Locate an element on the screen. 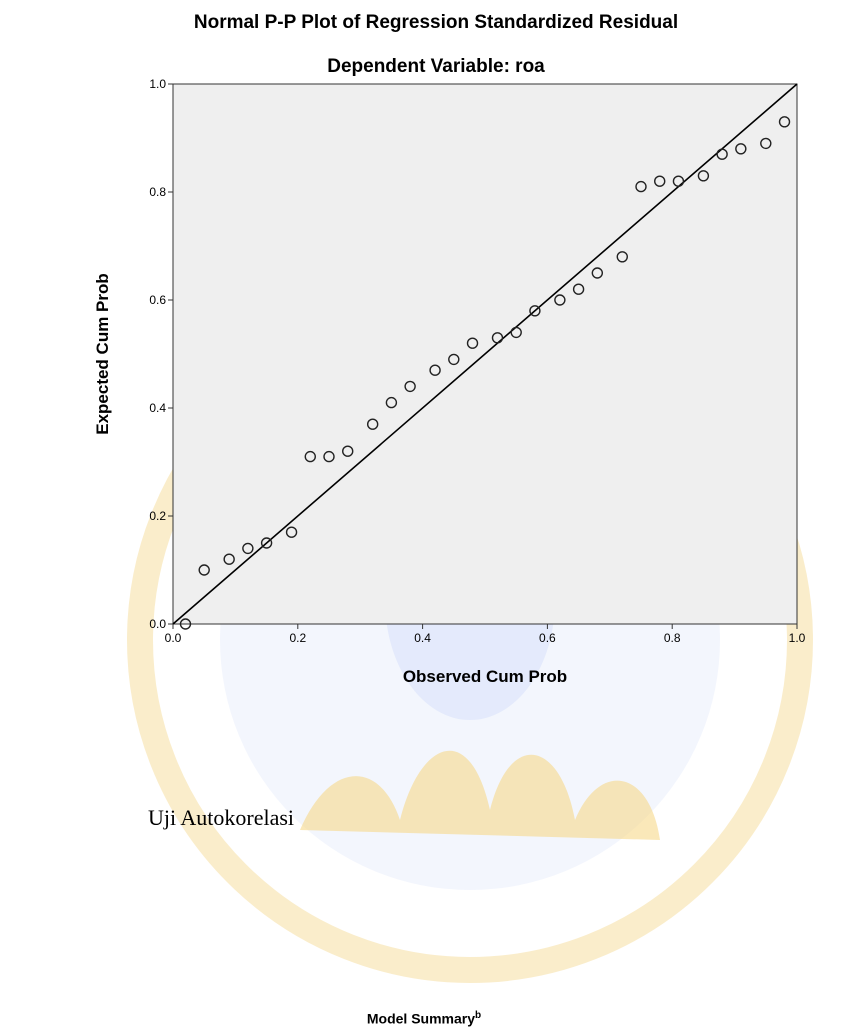 This screenshot has width=848, height=1035. x-tick-label: 0.8 is located at coordinates (672, 638).